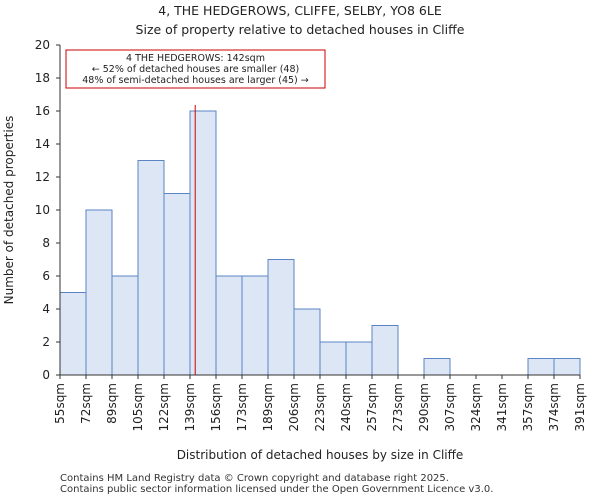 The height and width of the screenshot is (500, 600). Describe the element at coordinates (42, 111) in the screenshot. I see `y-tick-label: 16` at that location.